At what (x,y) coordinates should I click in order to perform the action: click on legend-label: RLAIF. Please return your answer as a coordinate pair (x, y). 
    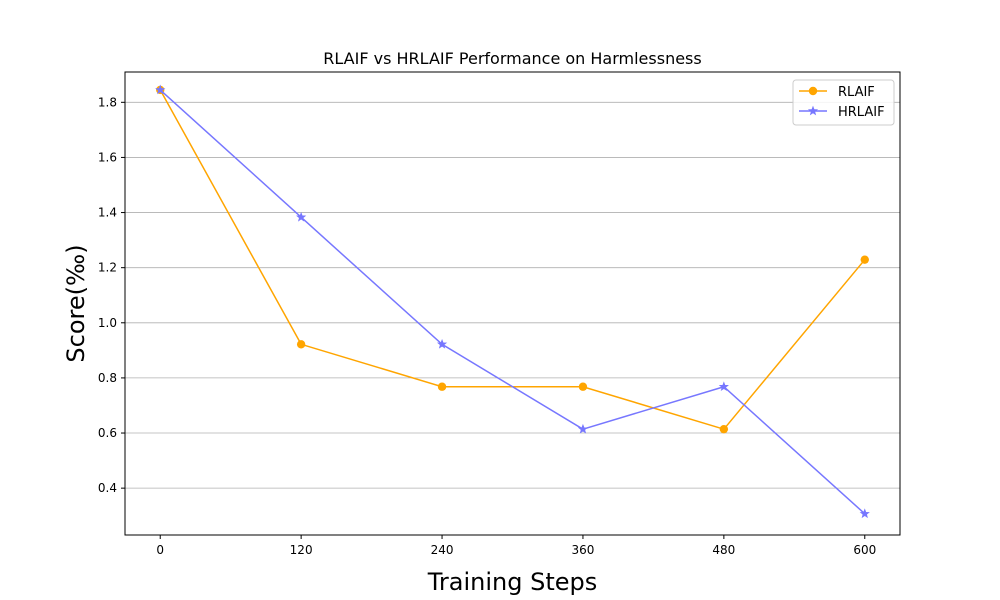
    Looking at the image, I should click on (856, 92).